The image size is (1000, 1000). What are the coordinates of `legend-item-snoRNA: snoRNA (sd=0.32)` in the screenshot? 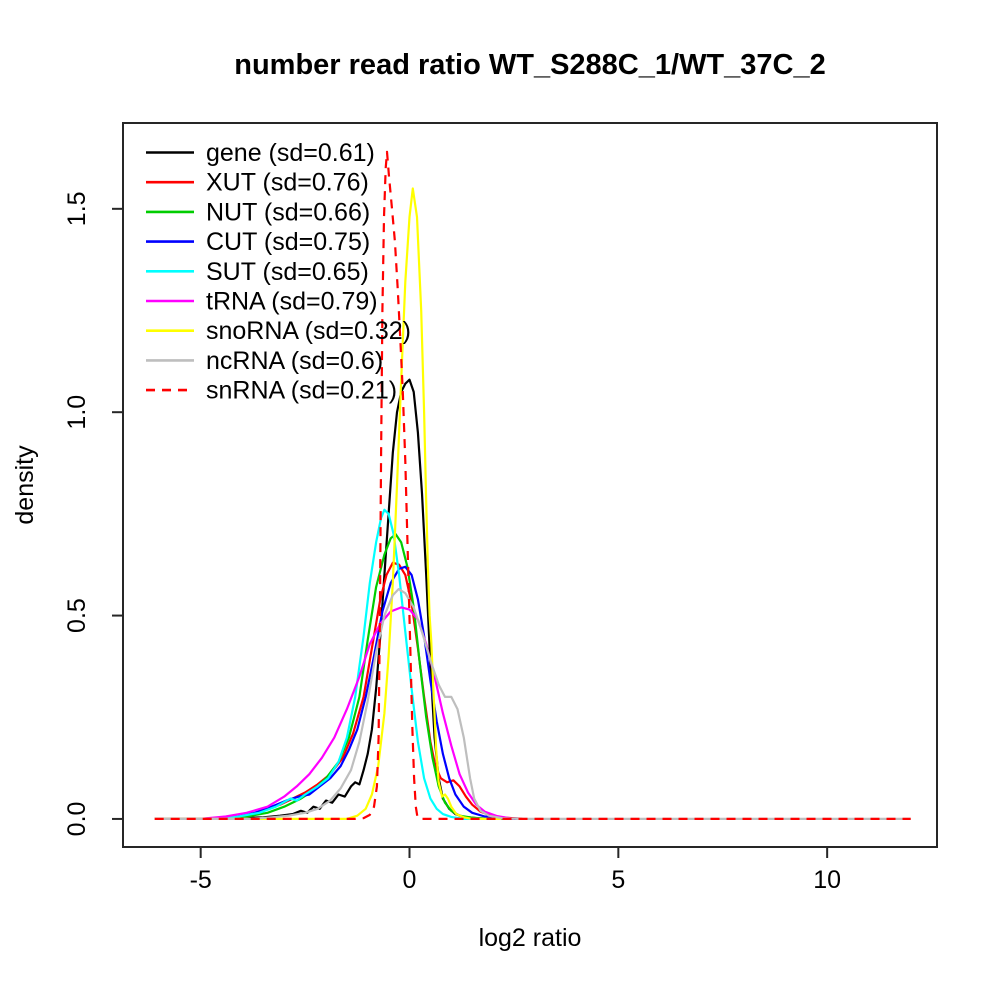 It's located at (278, 331).